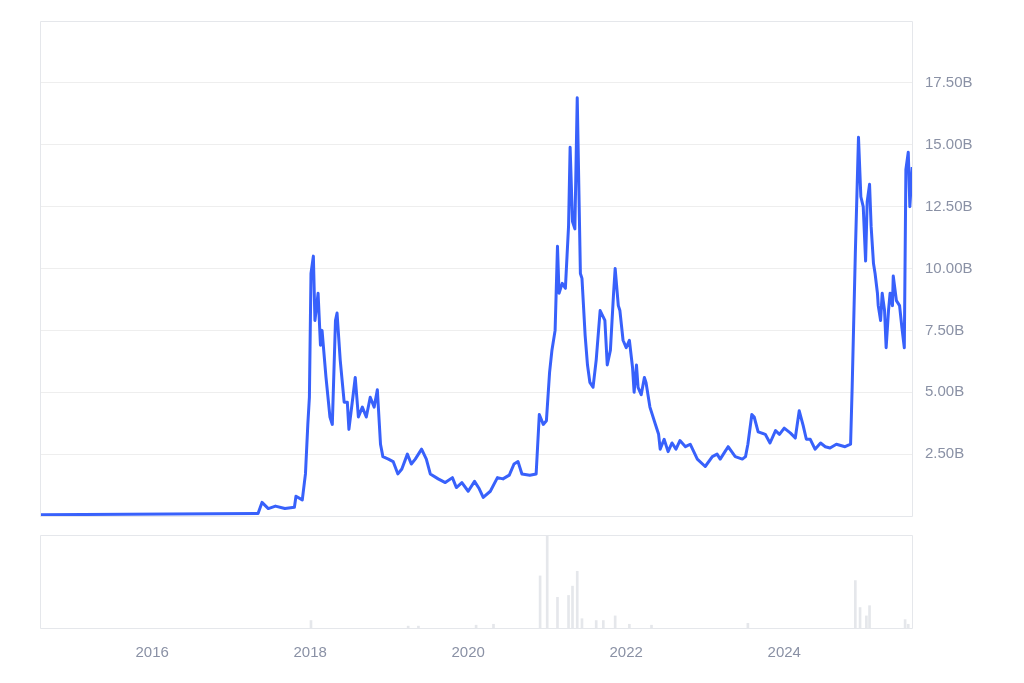 The width and height of the screenshot is (1024, 683). What do you see at coordinates (945, 453) in the screenshot?
I see `y-tick-label: 2.50B` at bounding box center [945, 453].